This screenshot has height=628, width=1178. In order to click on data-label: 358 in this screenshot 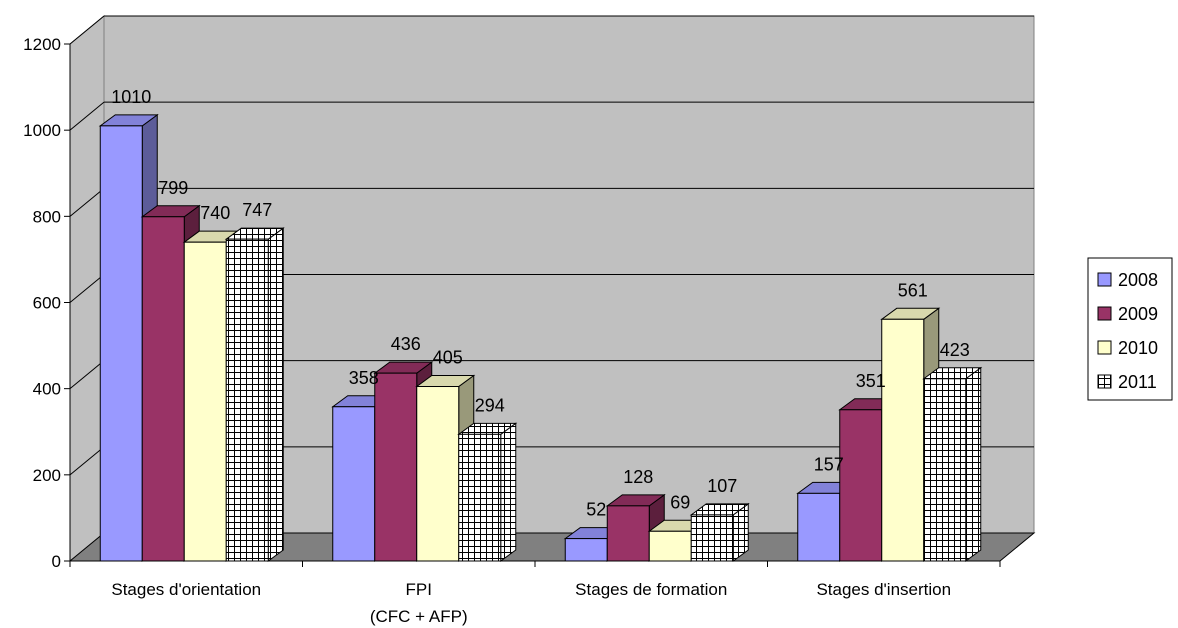, I will do `click(364, 378)`.